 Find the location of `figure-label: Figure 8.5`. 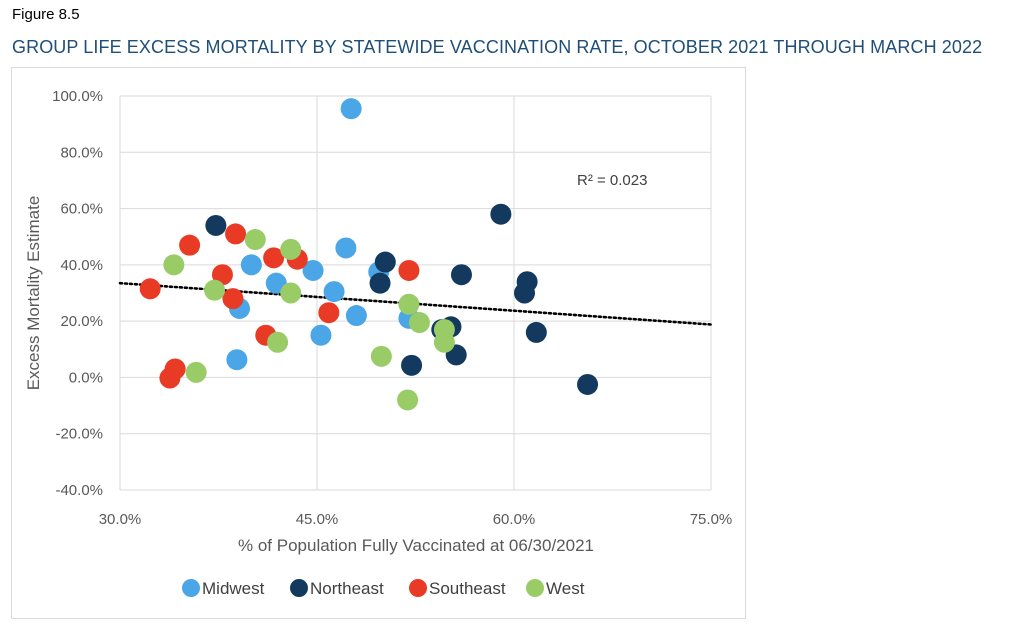

figure-label: Figure 8.5 is located at coordinates (46, 14).